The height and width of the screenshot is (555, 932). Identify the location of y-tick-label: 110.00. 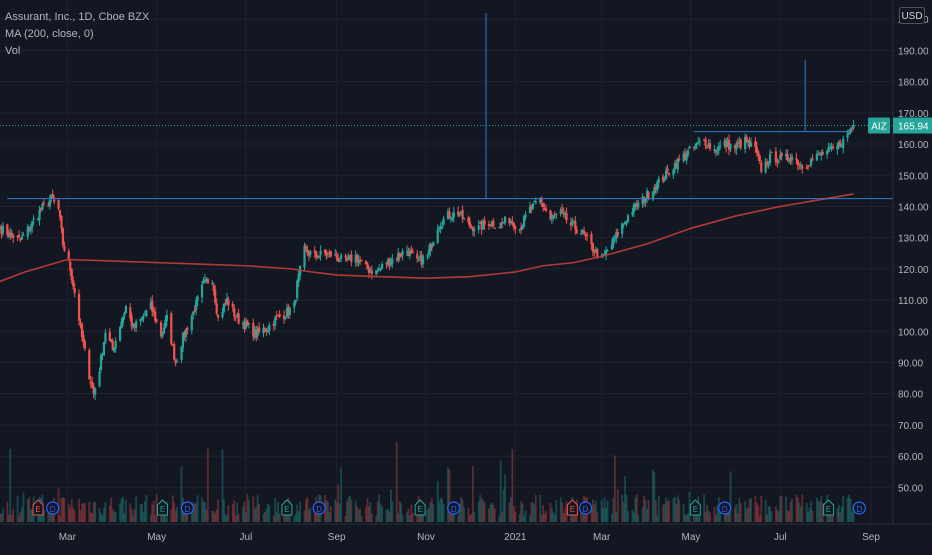
(913, 301).